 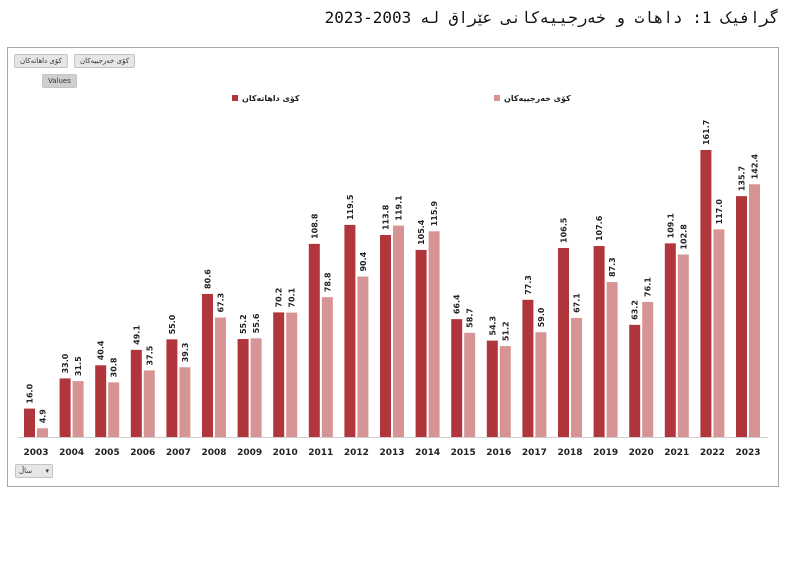 I want to click on x-tick-label: 2009, so click(x=249, y=453).